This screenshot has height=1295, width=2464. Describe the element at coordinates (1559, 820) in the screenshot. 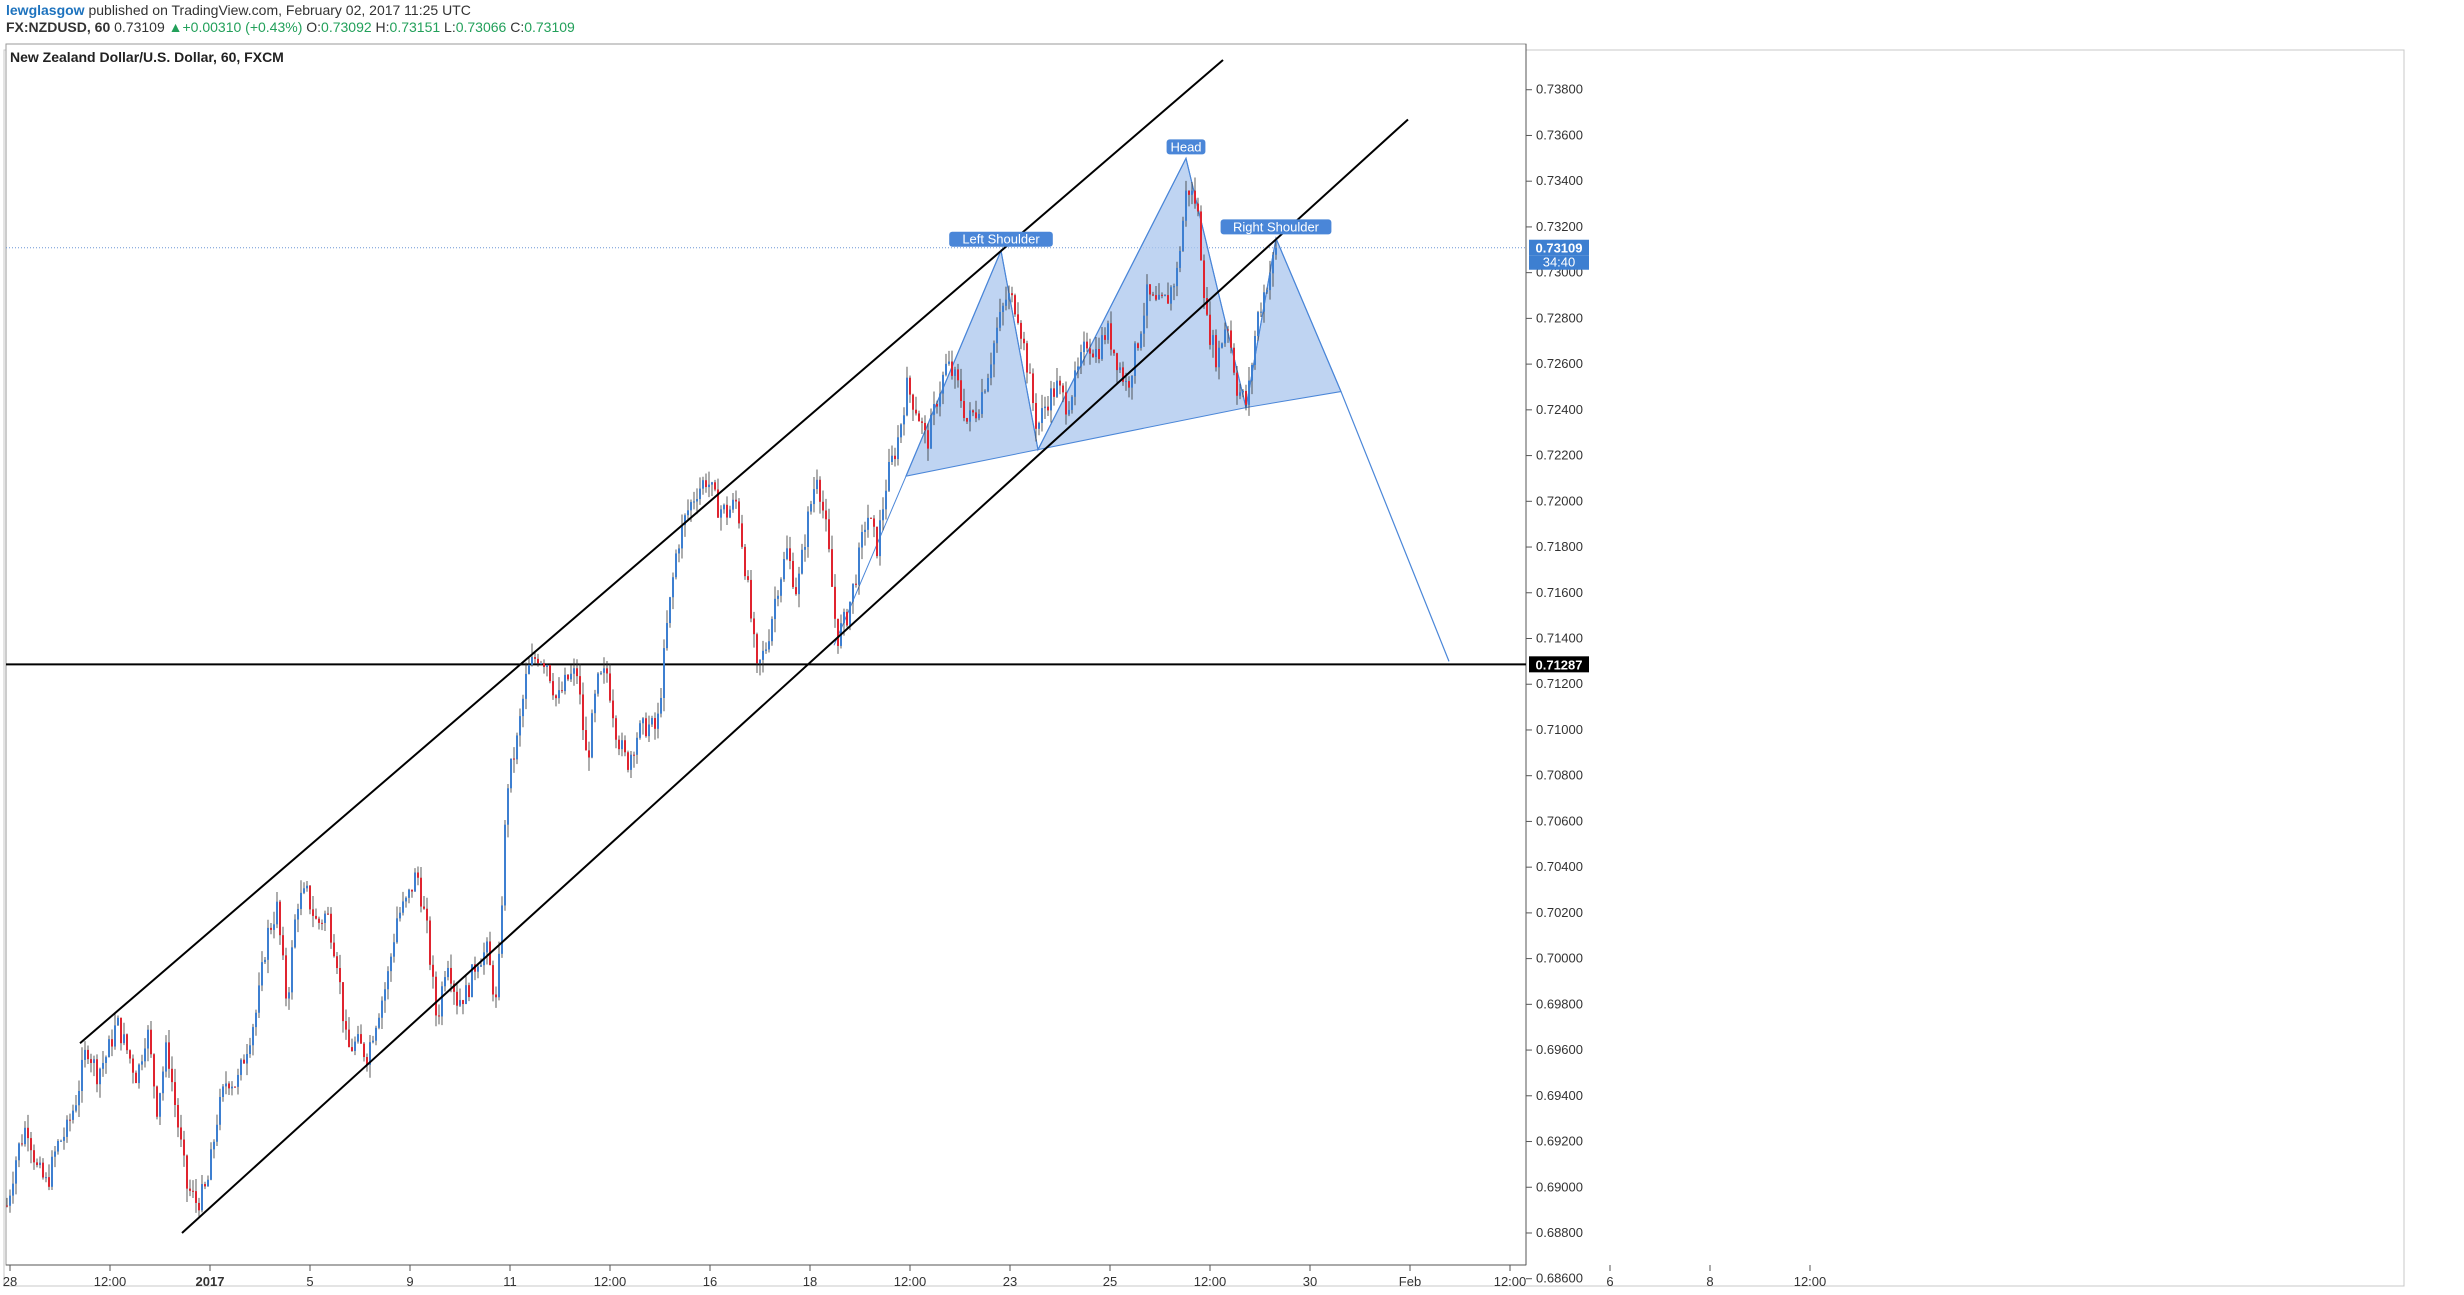

I see `price-tick-label: 0.70600` at that location.